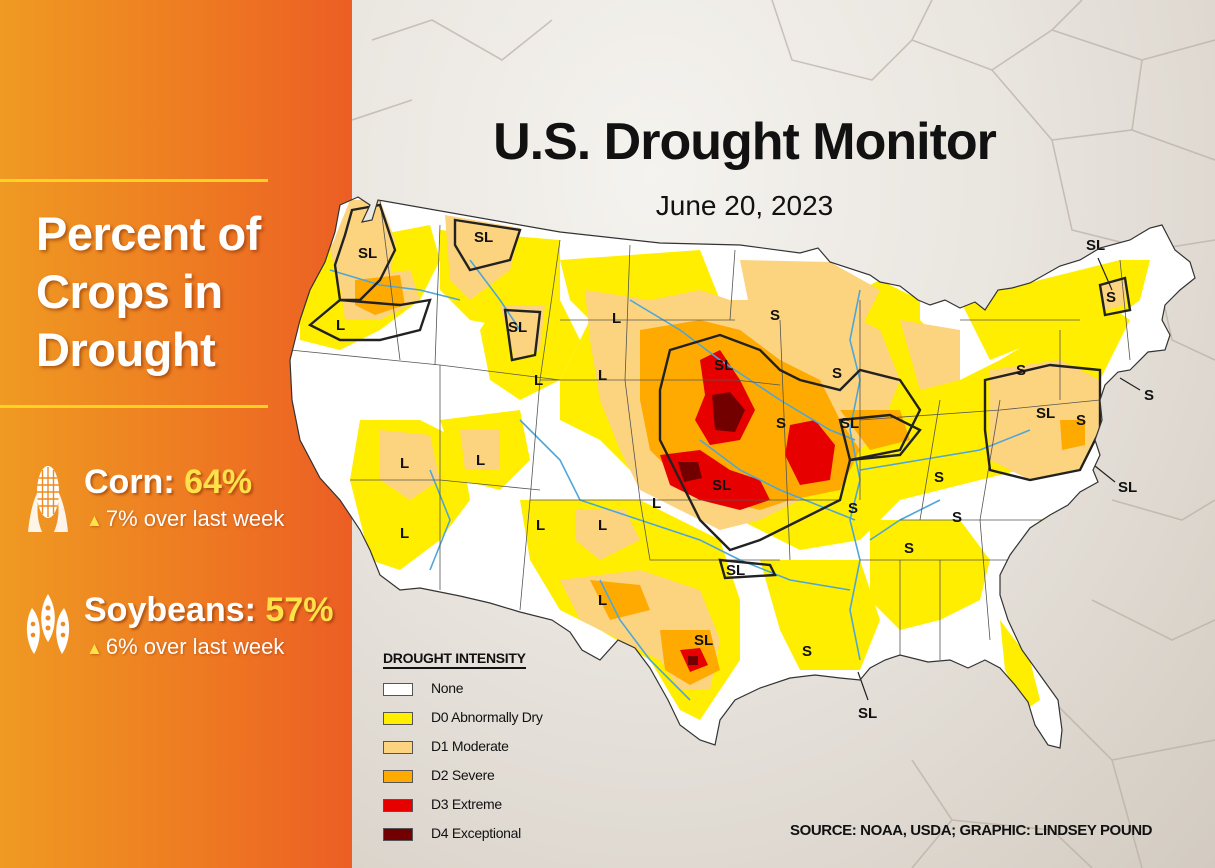  I want to click on legend-item: D0 Abnormally Dry, so click(483, 720).